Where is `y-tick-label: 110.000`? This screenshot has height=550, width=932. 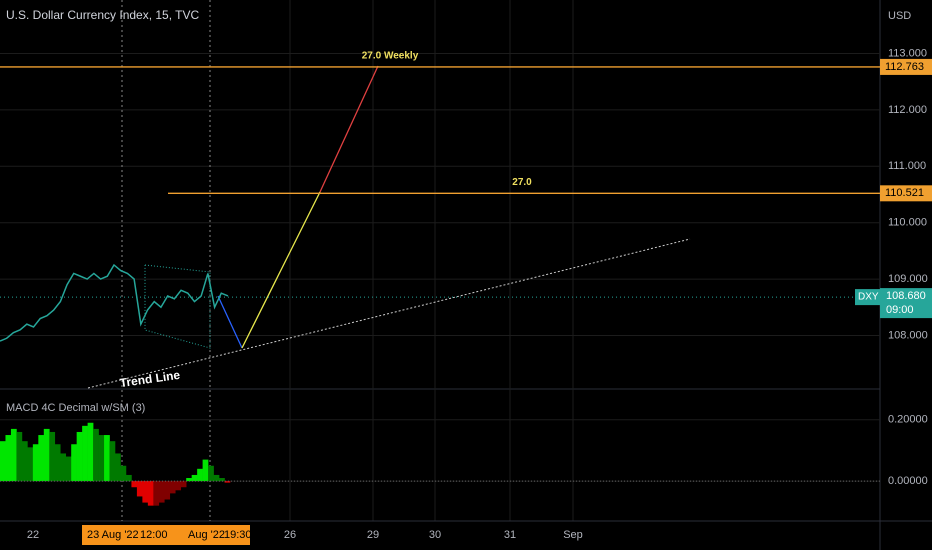 y-tick-label: 110.000 is located at coordinates (907, 223).